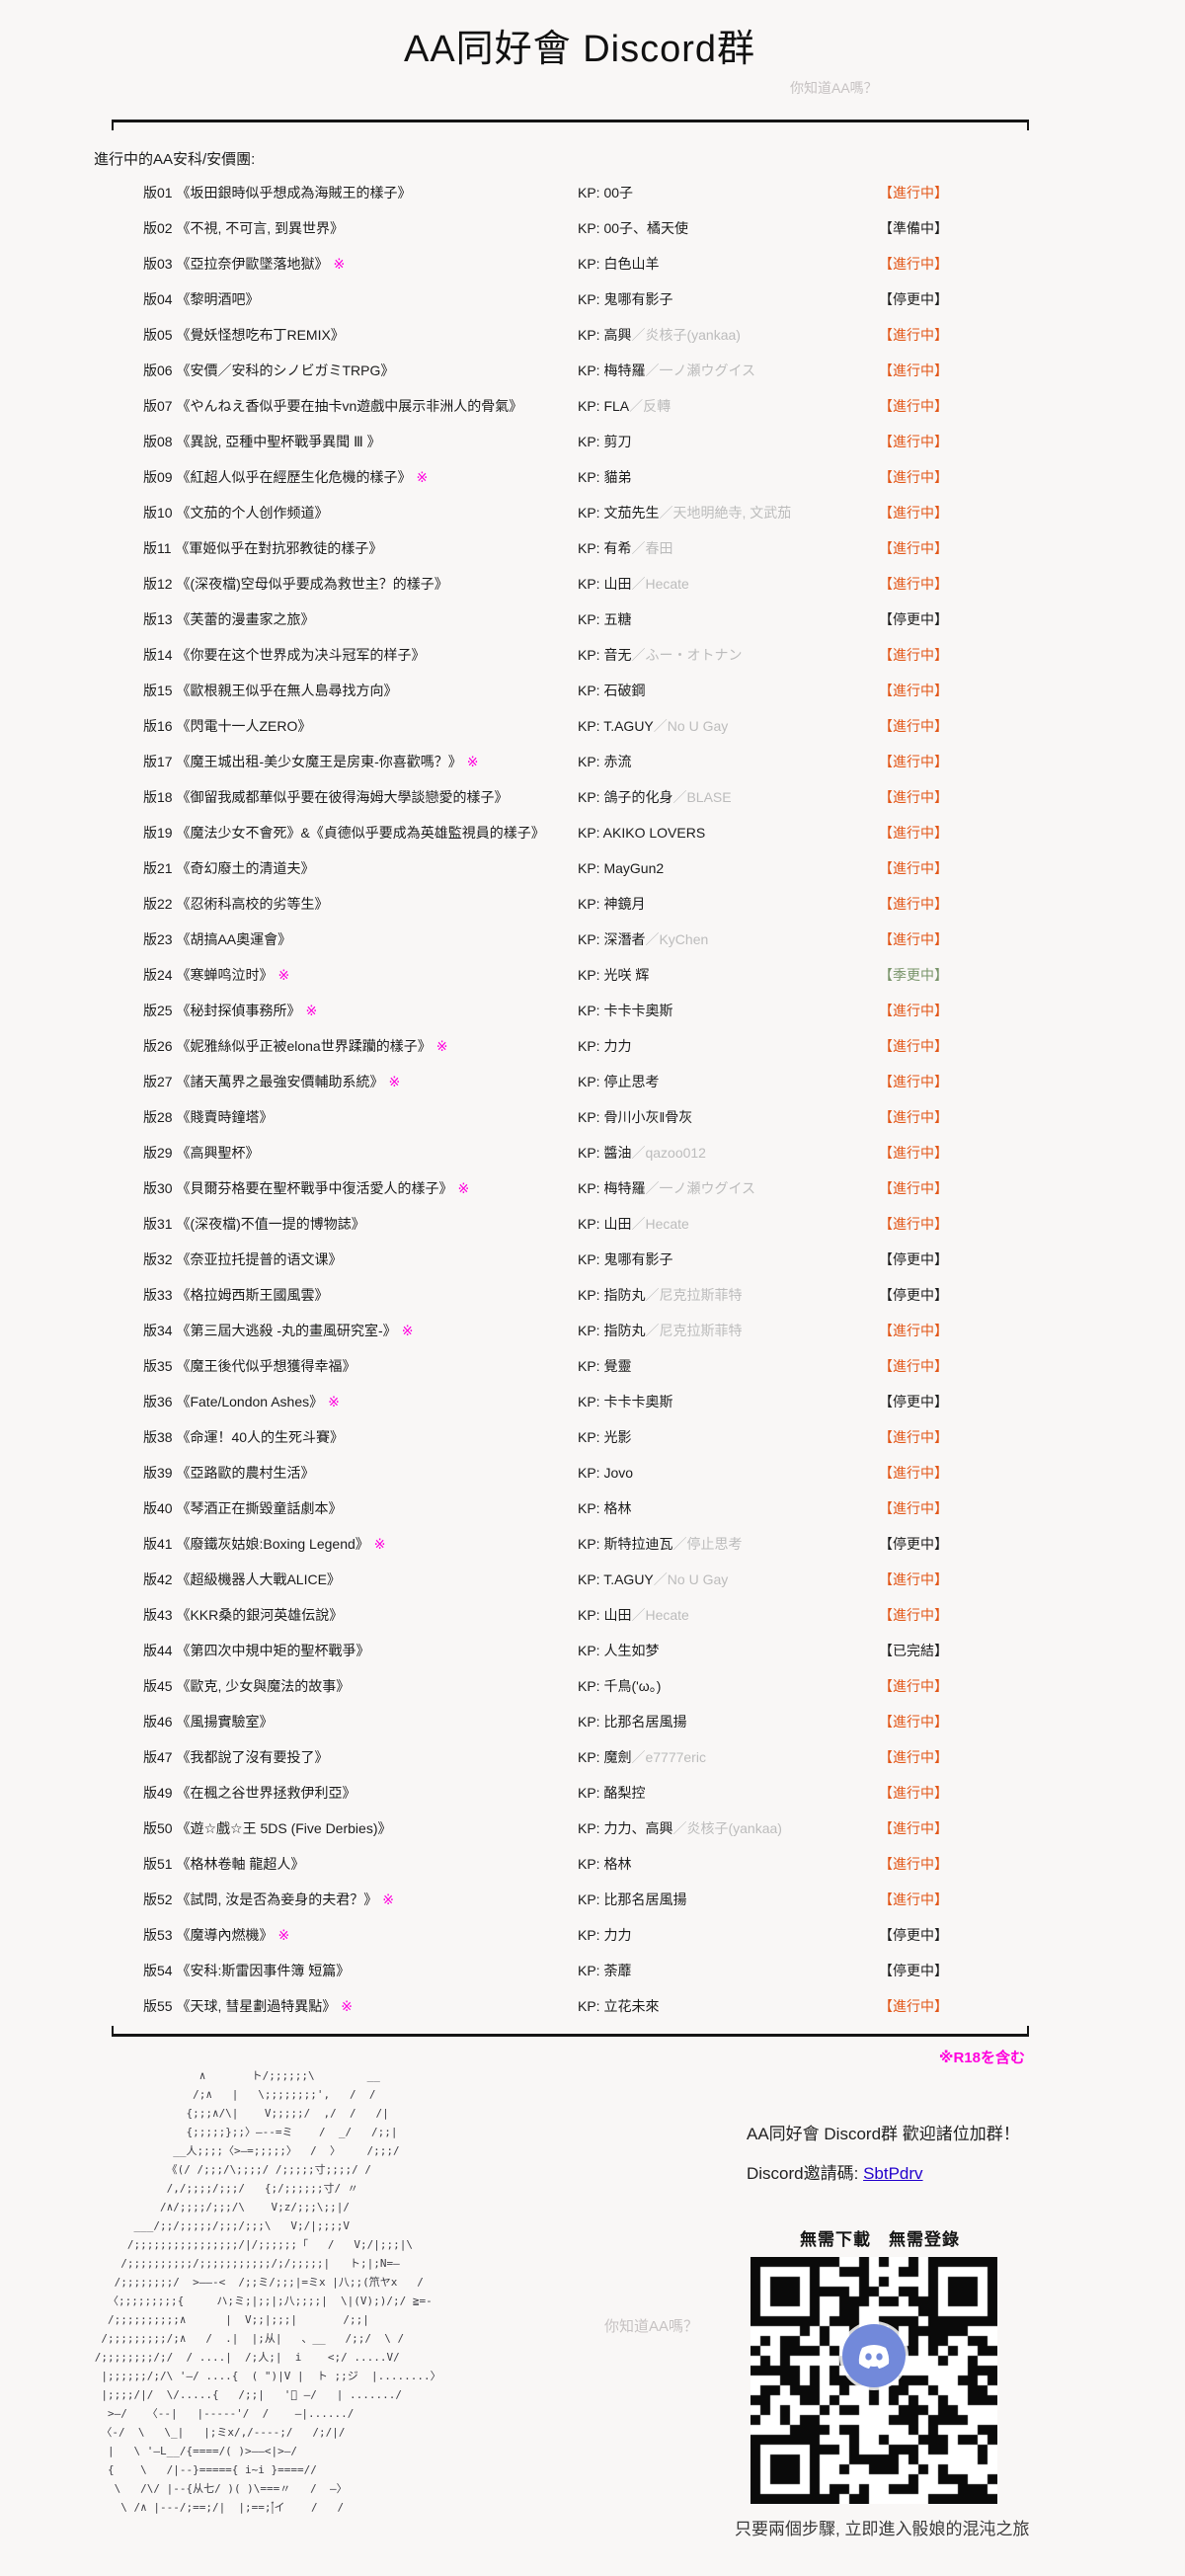 The image size is (1185, 2576). I want to click on row-number-and-title: 版50 《遊☆戲☆王 5DS (Five Derbies)》, so click(268, 1828).